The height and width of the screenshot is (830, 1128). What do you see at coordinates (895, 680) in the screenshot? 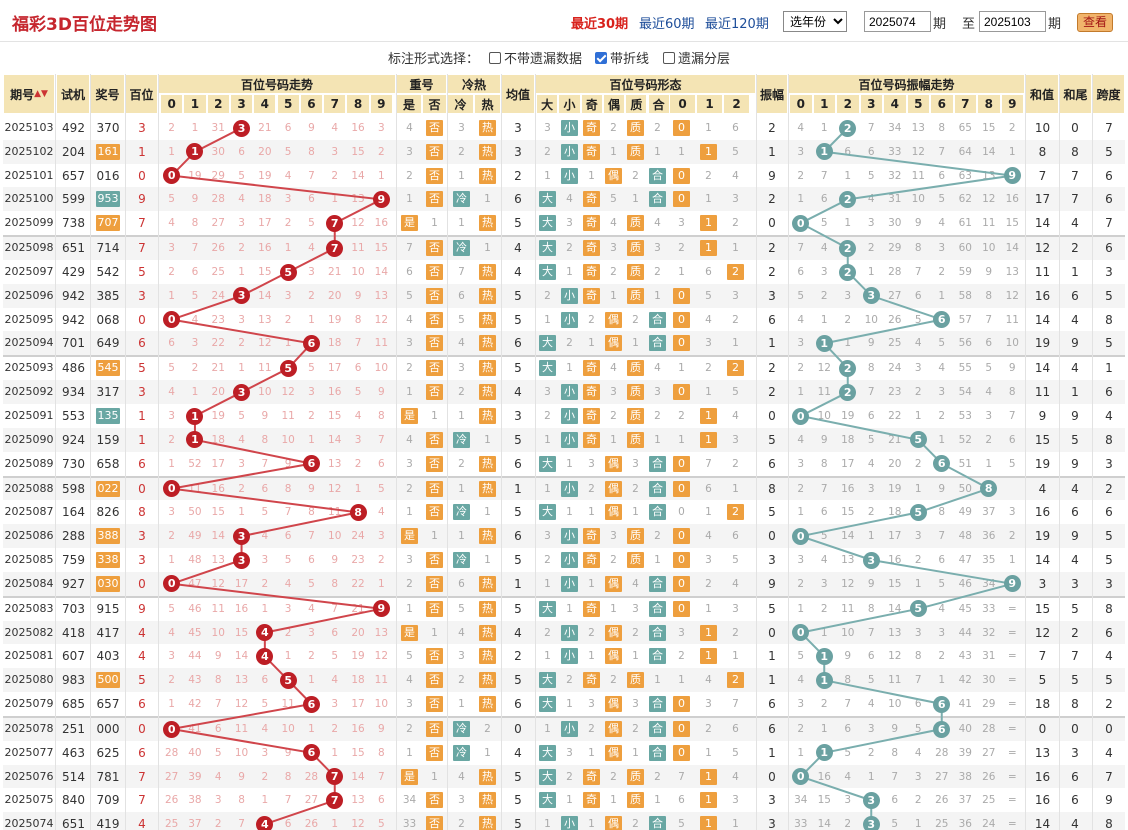
I see `amp-miss-cell: 11` at bounding box center [895, 680].